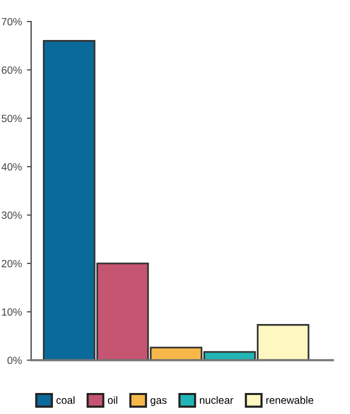  What do you see at coordinates (113, 400) in the screenshot?
I see `legend-label: oil` at bounding box center [113, 400].